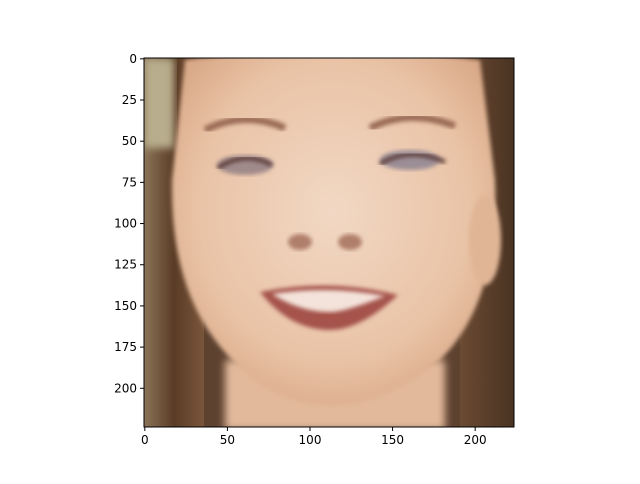 The image size is (640, 484). I want to click on x-tick-label: 0, so click(145, 440).